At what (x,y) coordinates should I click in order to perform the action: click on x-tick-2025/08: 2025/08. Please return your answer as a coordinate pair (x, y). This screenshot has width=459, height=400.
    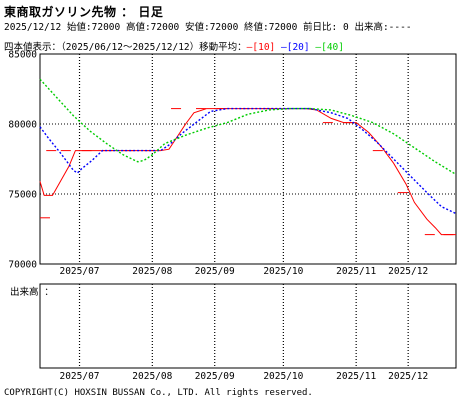
    Looking at the image, I should click on (152, 271).